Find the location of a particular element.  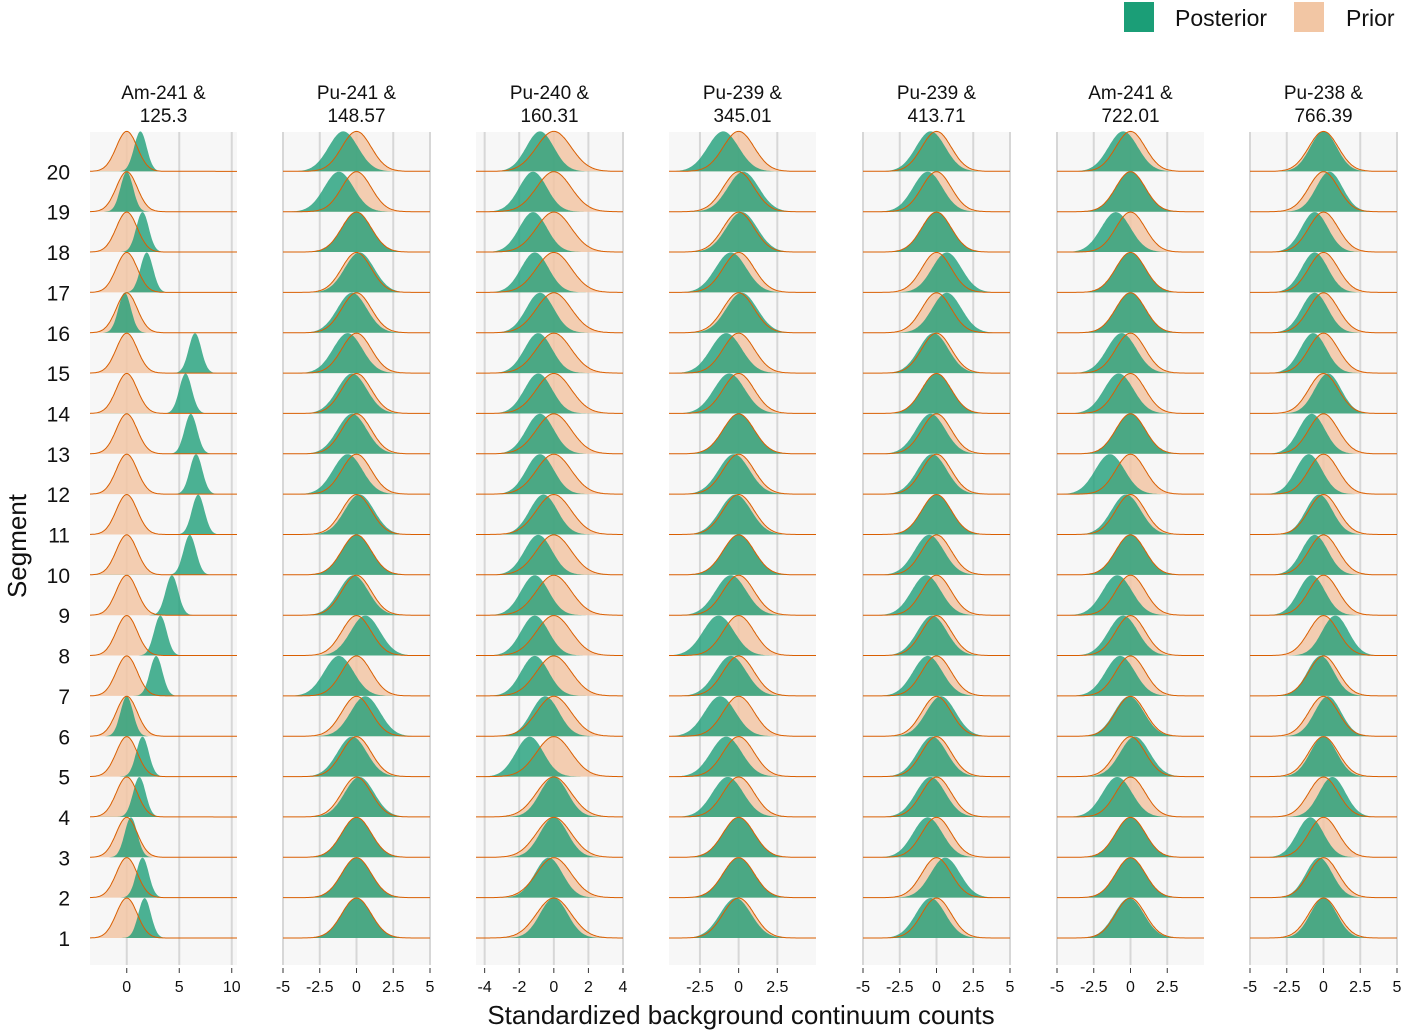

y-tick-label: 14 is located at coordinates (59, 414).